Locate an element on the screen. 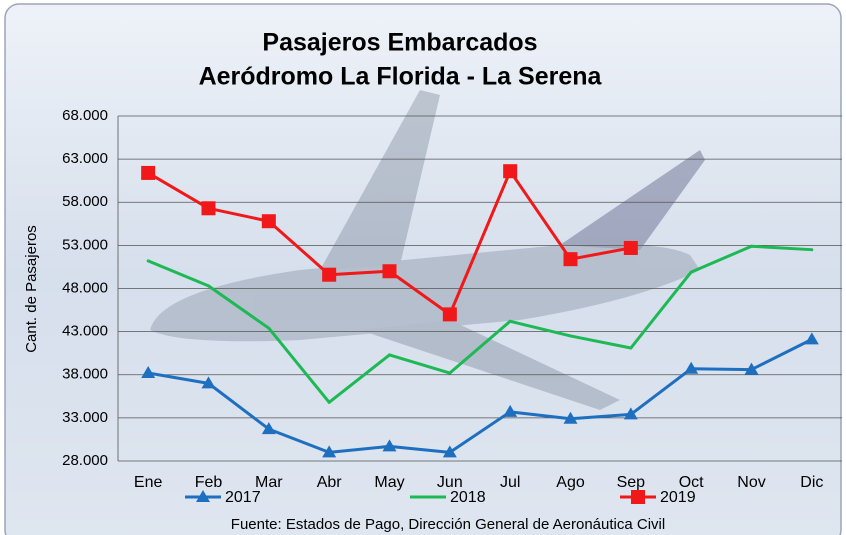  y-tick-label: 28.000 is located at coordinates (85, 460).